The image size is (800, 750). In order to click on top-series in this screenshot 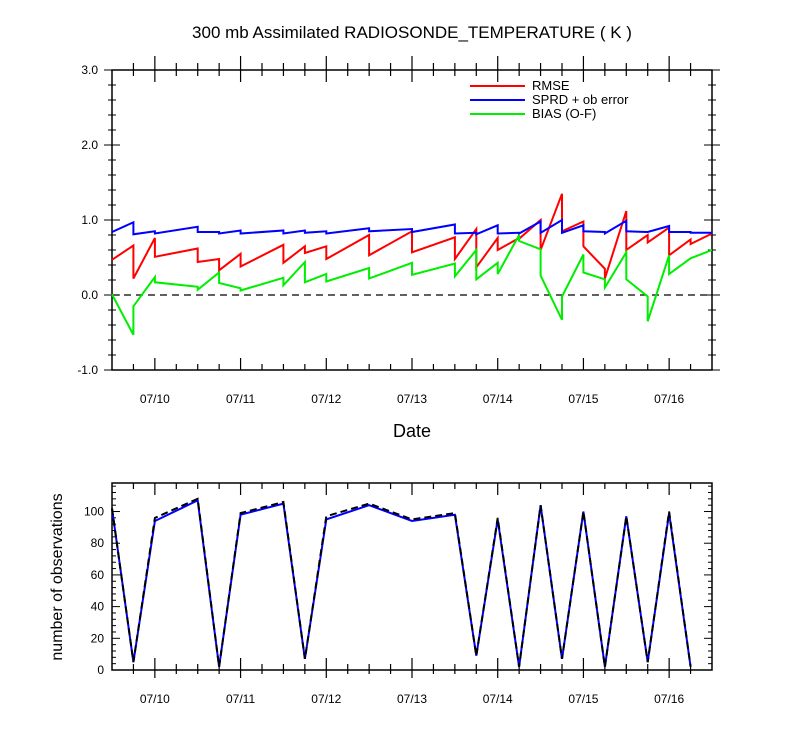, I will do `click(412, 264)`.